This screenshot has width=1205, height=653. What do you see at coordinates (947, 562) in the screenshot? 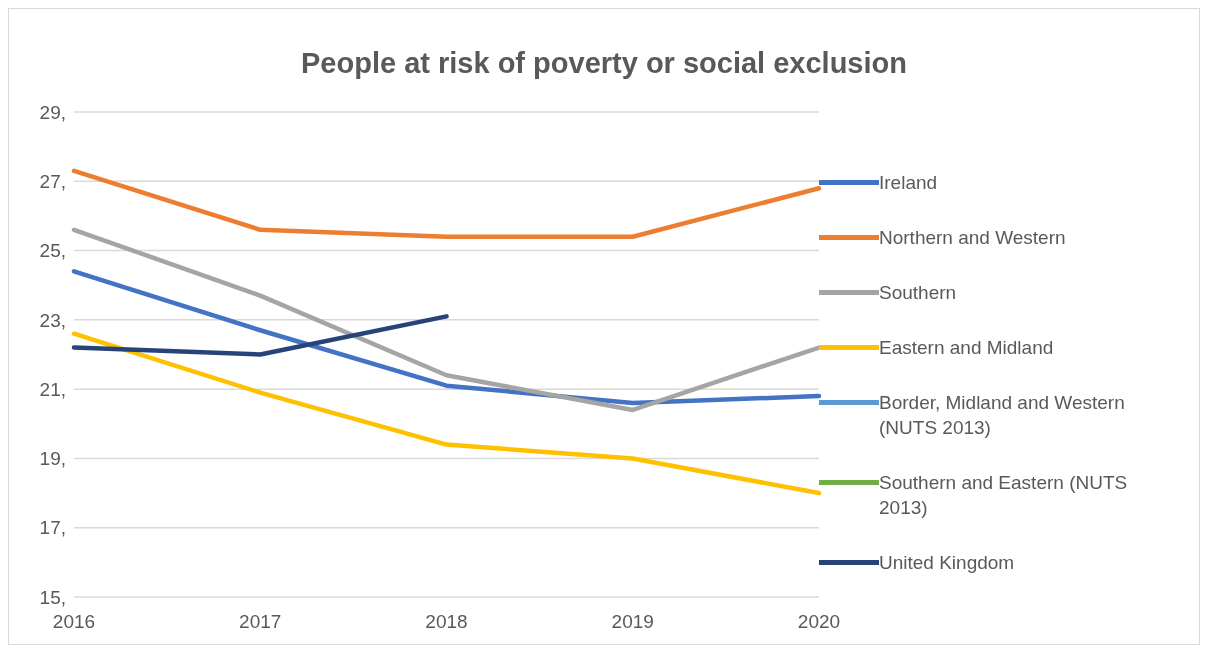
I see `legend-label: United Kingdom` at bounding box center [947, 562].